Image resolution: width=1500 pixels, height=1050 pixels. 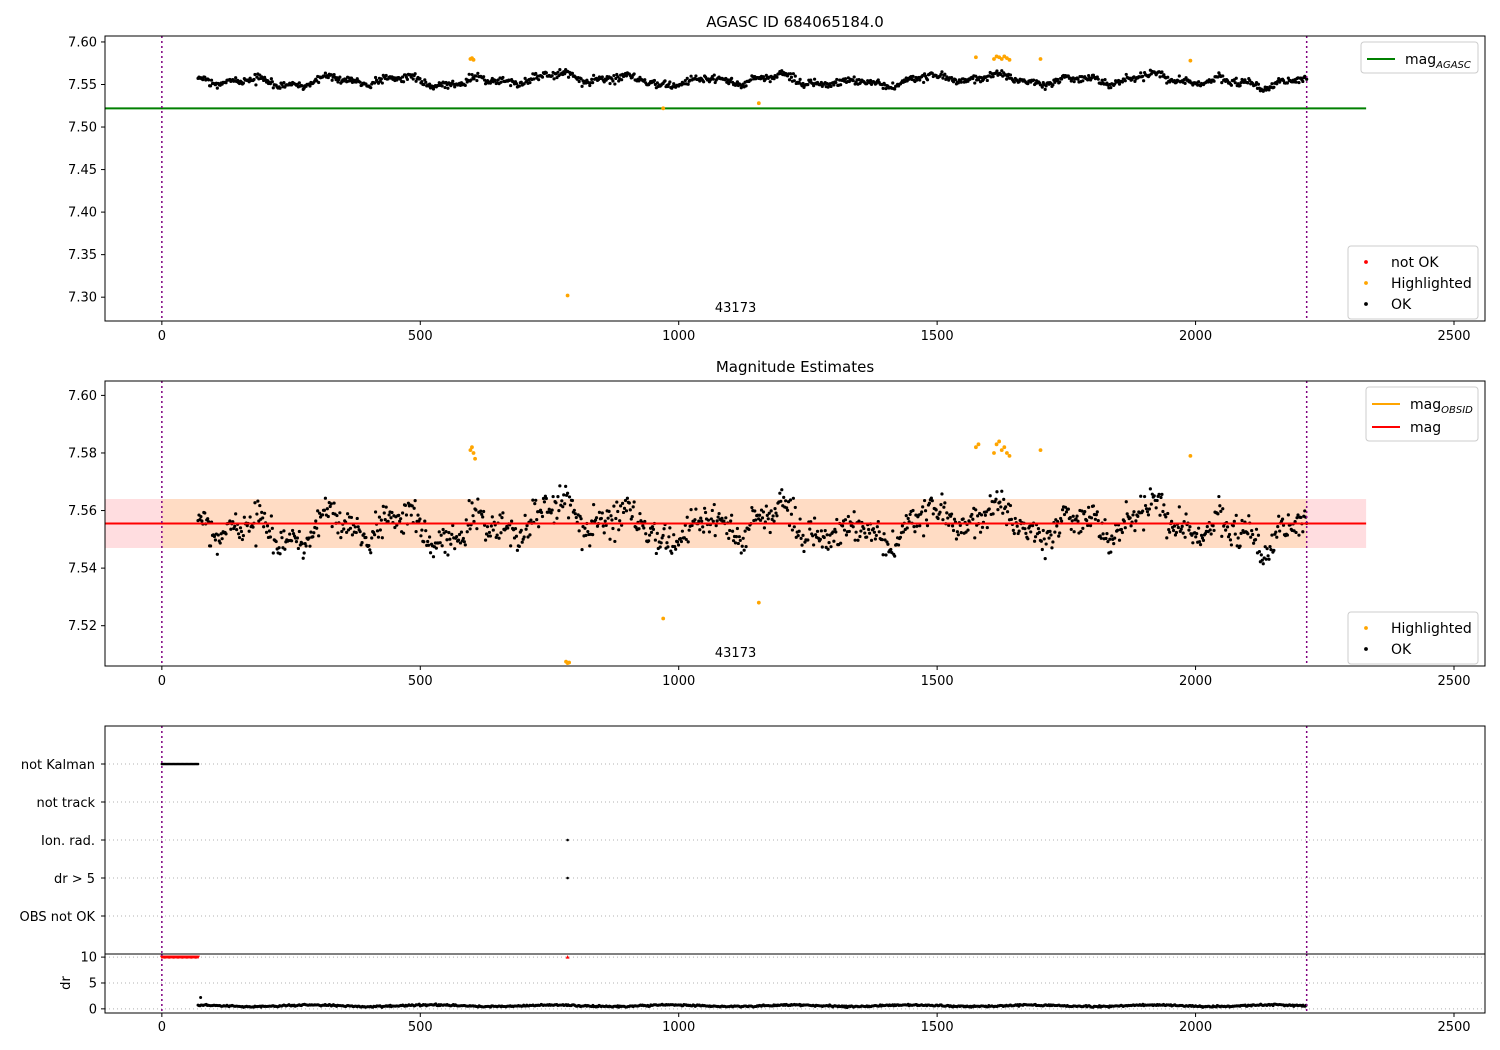 What do you see at coordinates (82, 170) in the screenshot?
I see `y-tick-label: 7.45` at bounding box center [82, 170].